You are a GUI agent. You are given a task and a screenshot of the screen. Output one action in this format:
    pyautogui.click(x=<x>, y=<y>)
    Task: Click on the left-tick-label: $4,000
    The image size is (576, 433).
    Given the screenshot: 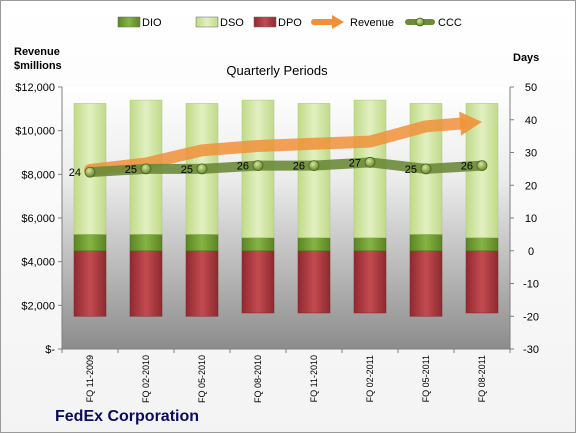 What is the action you would take?
    pyautogui.click(x=38, y=263)
    